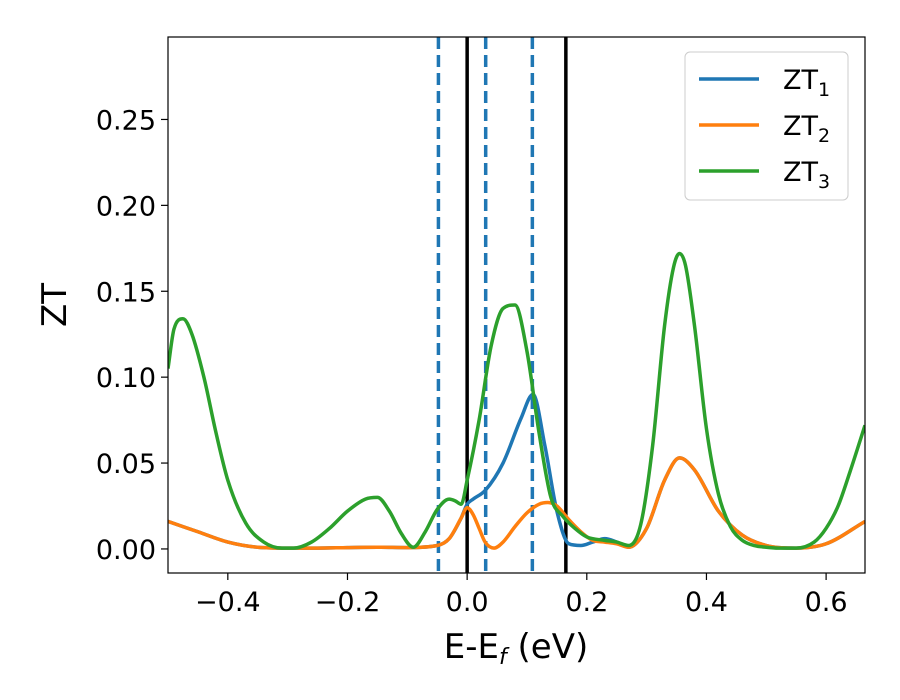 Image resolution: width=900 pixels, height=700 pixels. Describe the element at coordinates (706, 602) in the screenshot. I see `x-tick-label: 0.4` at that location.